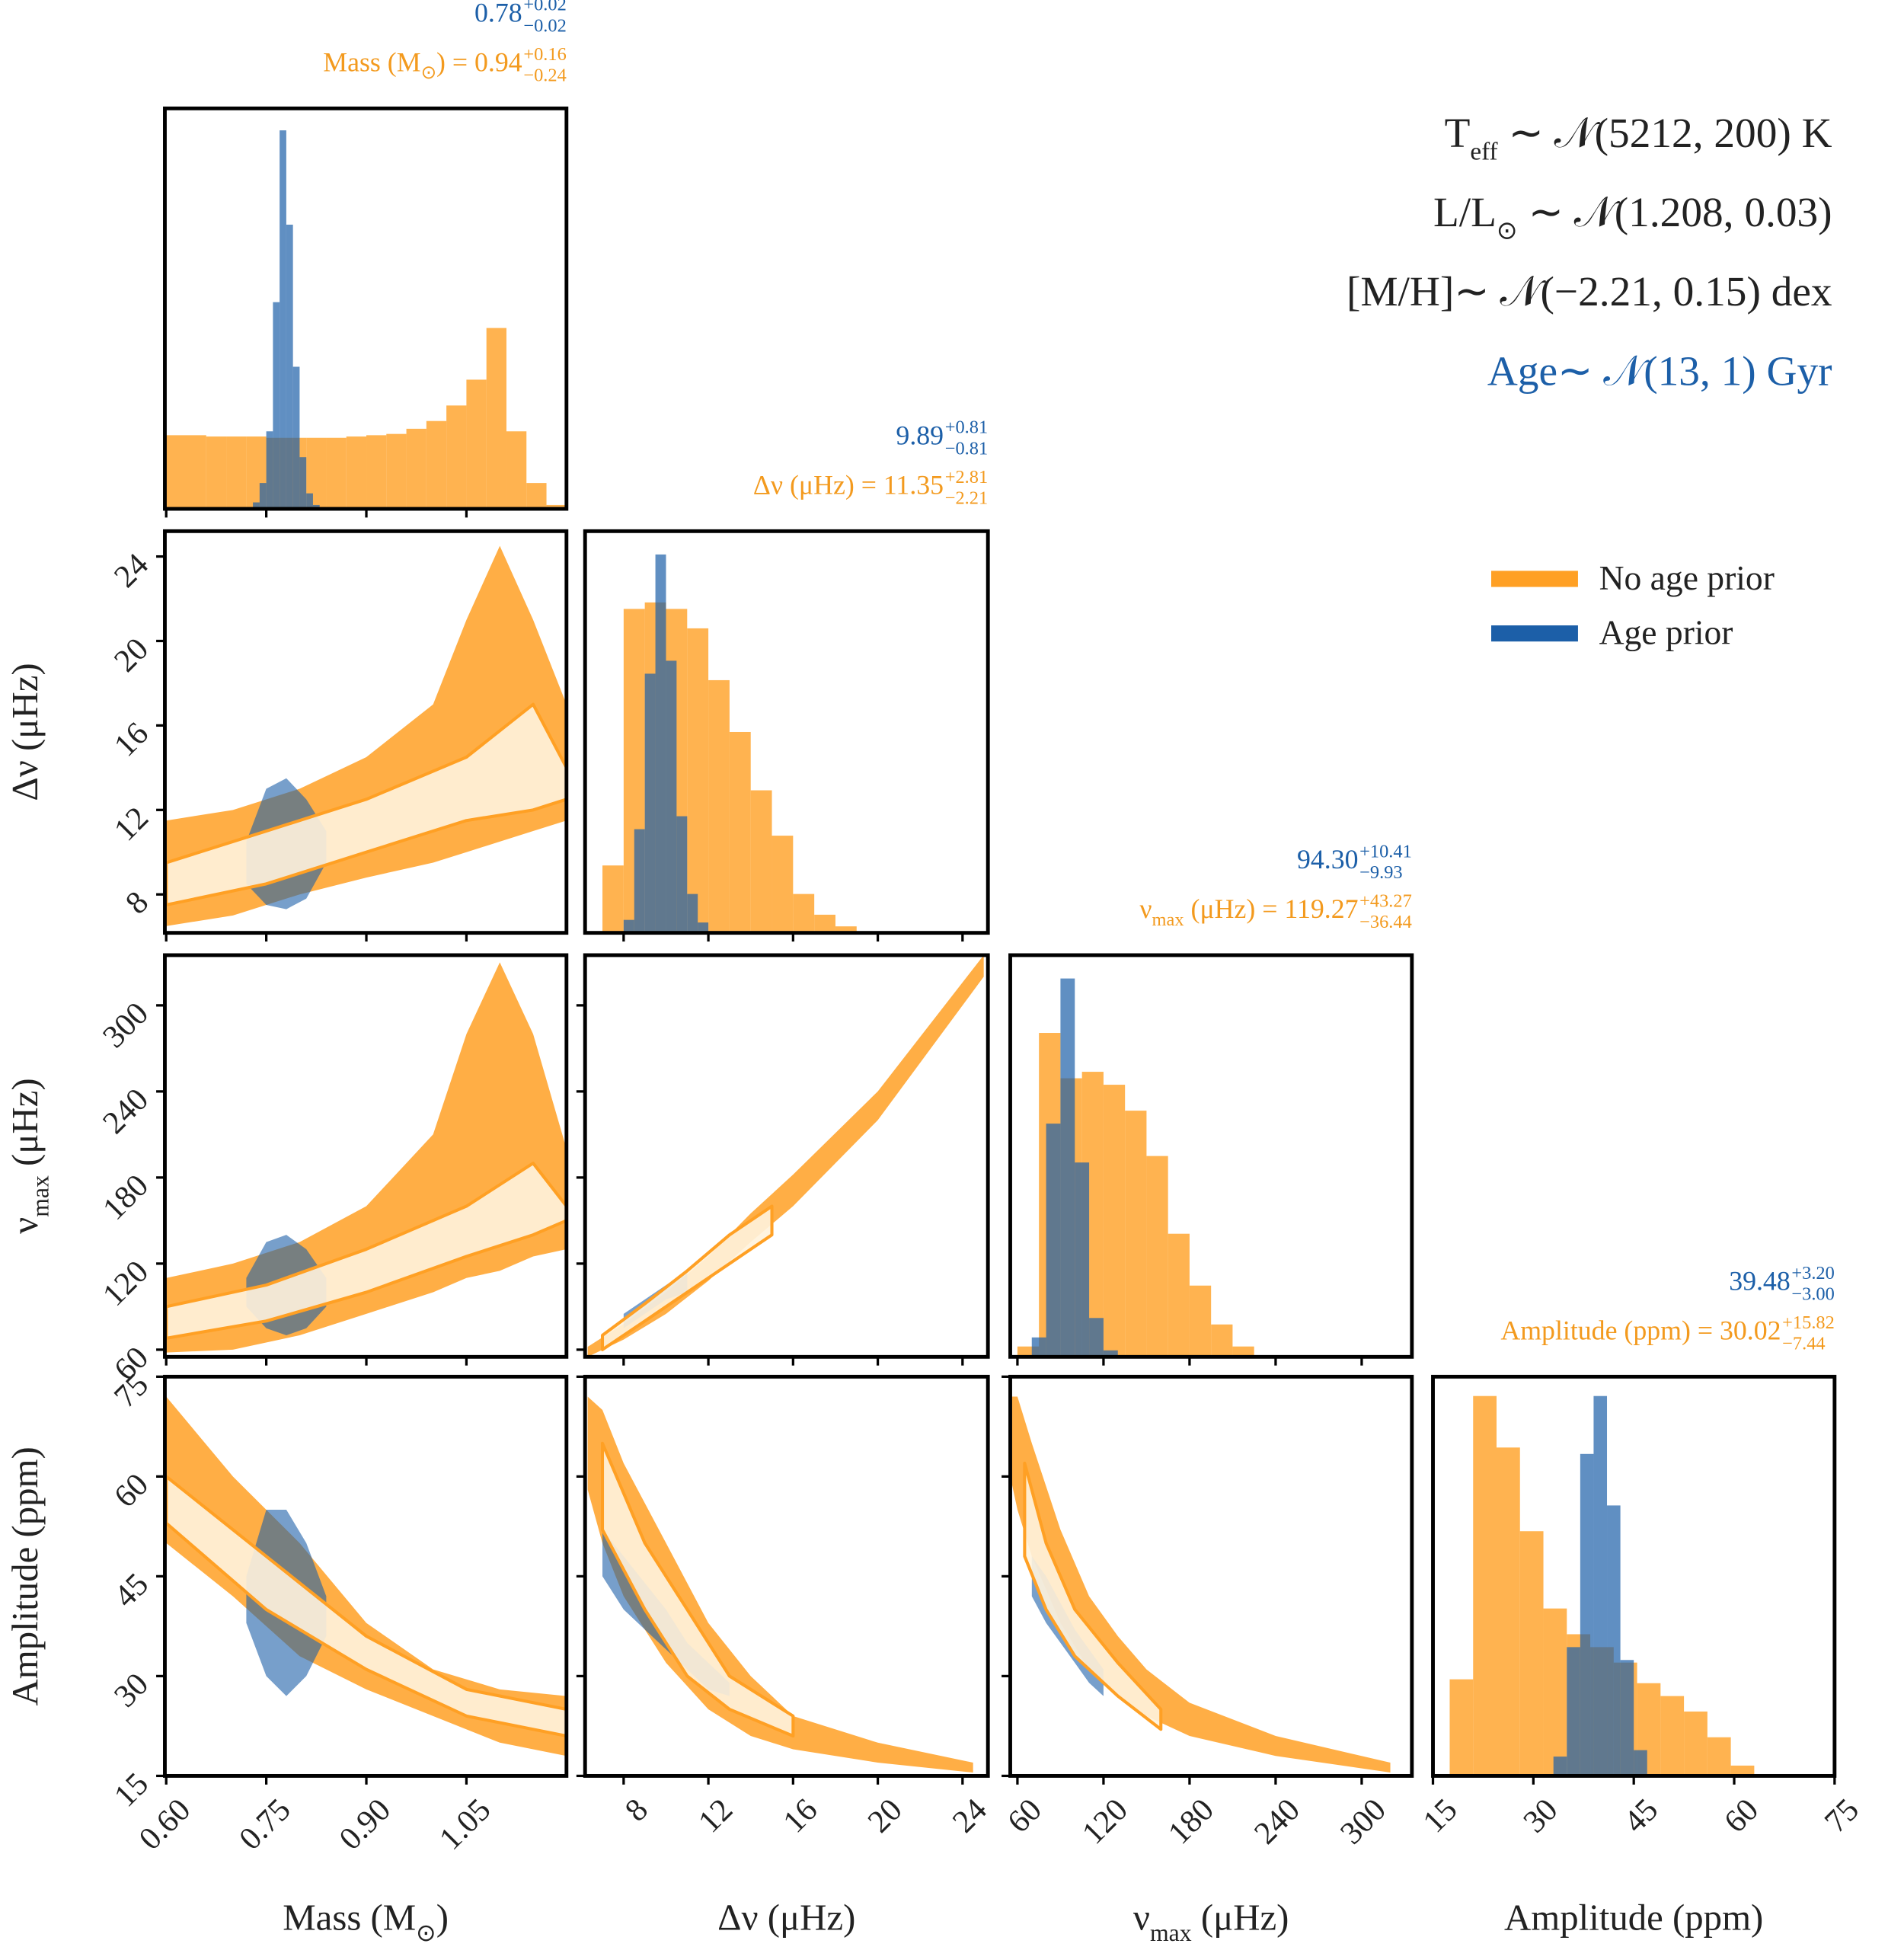 The image size is (1904, 1950). I want to click on stat-label: Mass (M, so click(371, 61).